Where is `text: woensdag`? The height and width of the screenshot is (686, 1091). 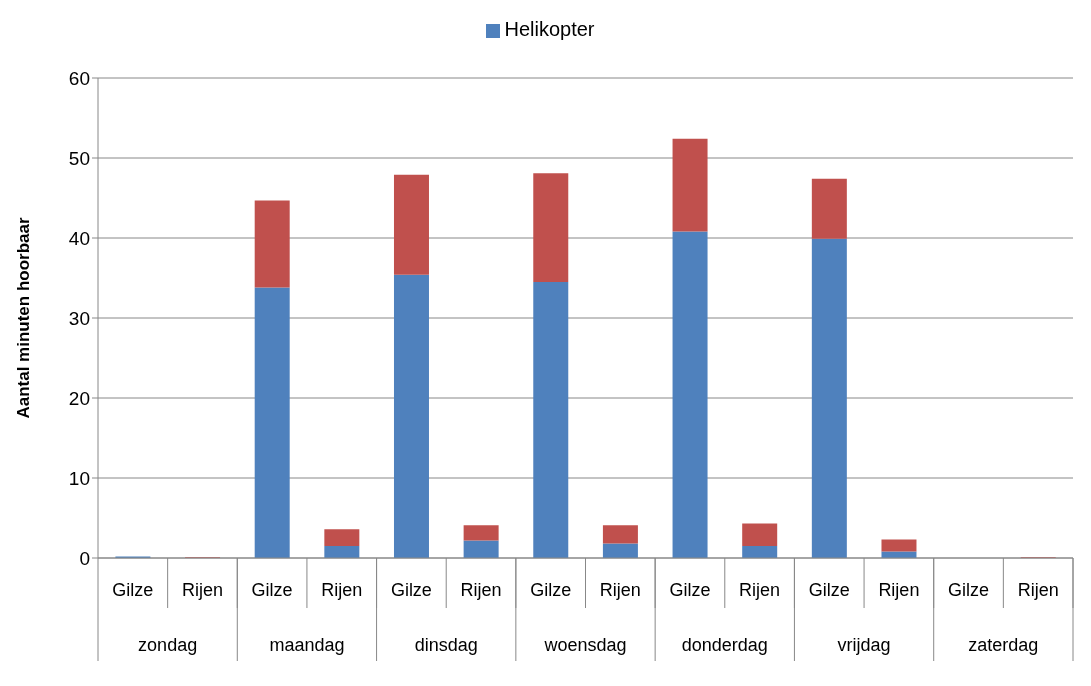 text: woensdag is located at coordinates (585, 645).